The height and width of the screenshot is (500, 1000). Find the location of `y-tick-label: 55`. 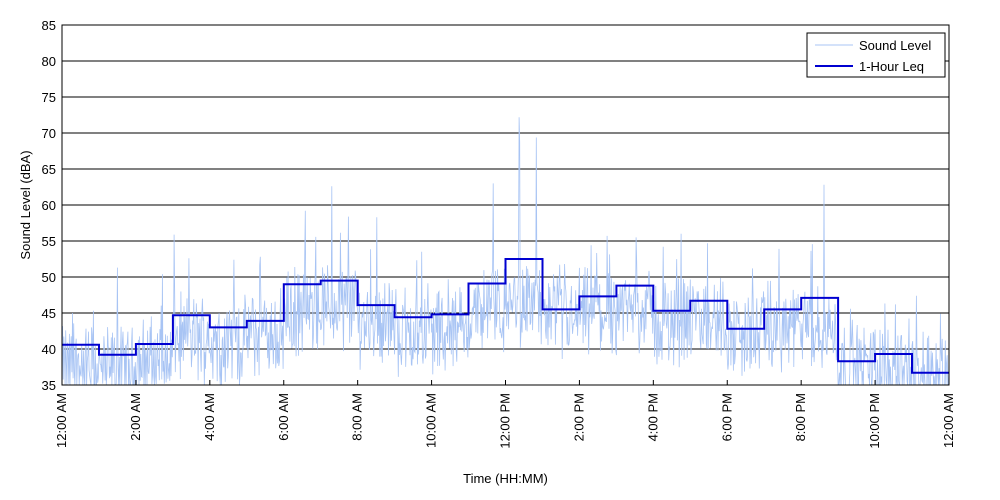

y-tick-label: 55 is located at coordinates (49, 241).